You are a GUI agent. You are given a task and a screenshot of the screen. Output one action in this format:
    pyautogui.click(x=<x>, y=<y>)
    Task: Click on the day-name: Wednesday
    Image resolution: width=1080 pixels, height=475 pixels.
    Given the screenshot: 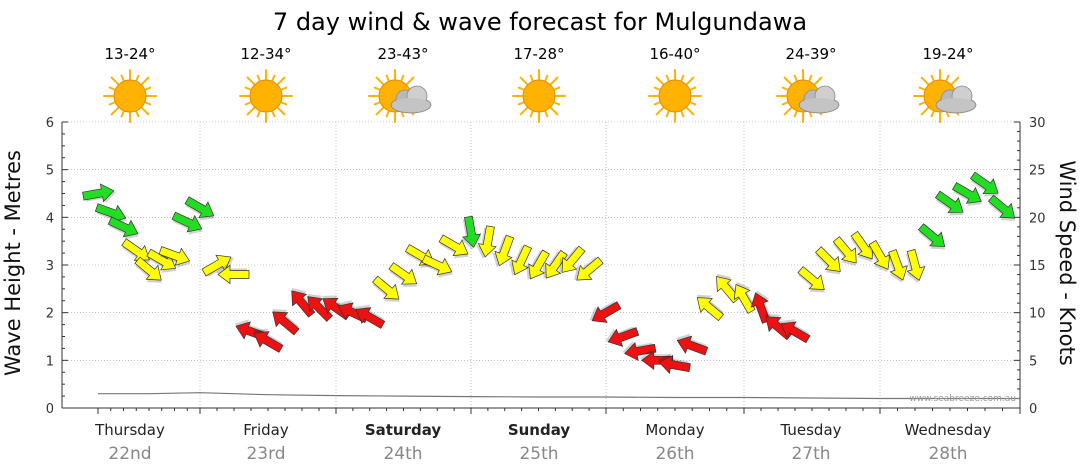 What is the action you would take?
    pyautogui.click(x=948, y=430)
    